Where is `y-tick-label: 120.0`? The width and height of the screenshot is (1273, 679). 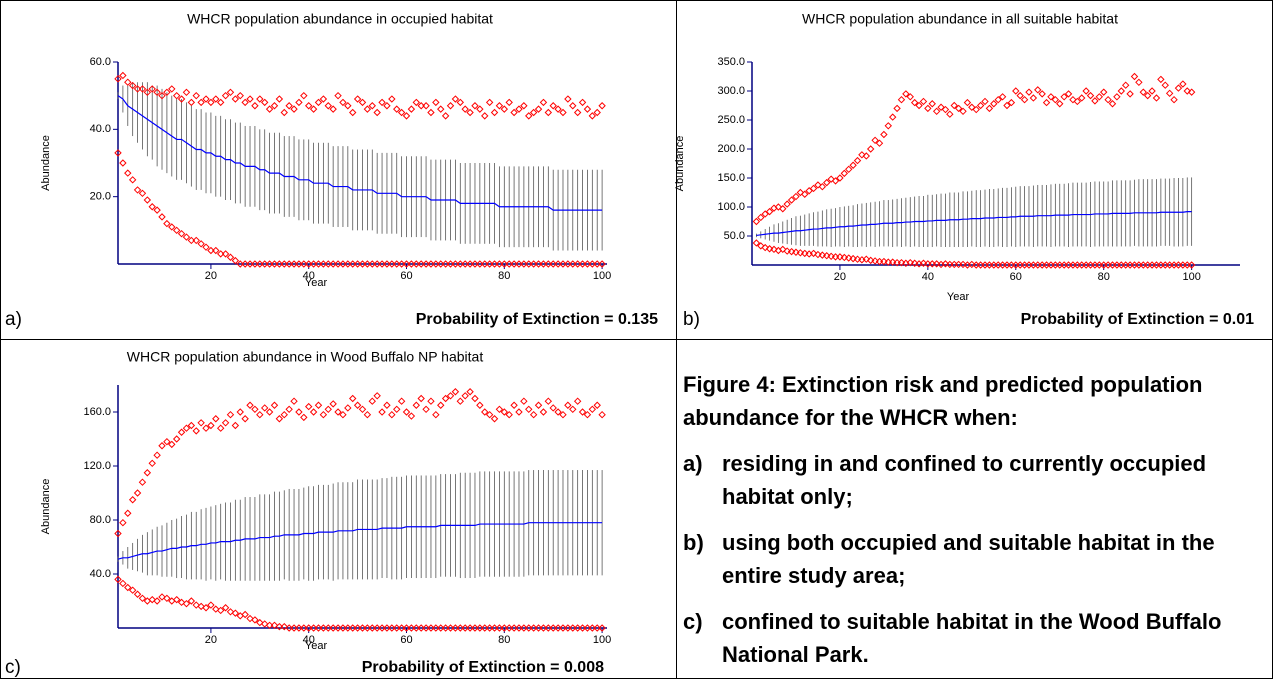
y-tick-label: 120.0 is located at coordinates (97, 466).